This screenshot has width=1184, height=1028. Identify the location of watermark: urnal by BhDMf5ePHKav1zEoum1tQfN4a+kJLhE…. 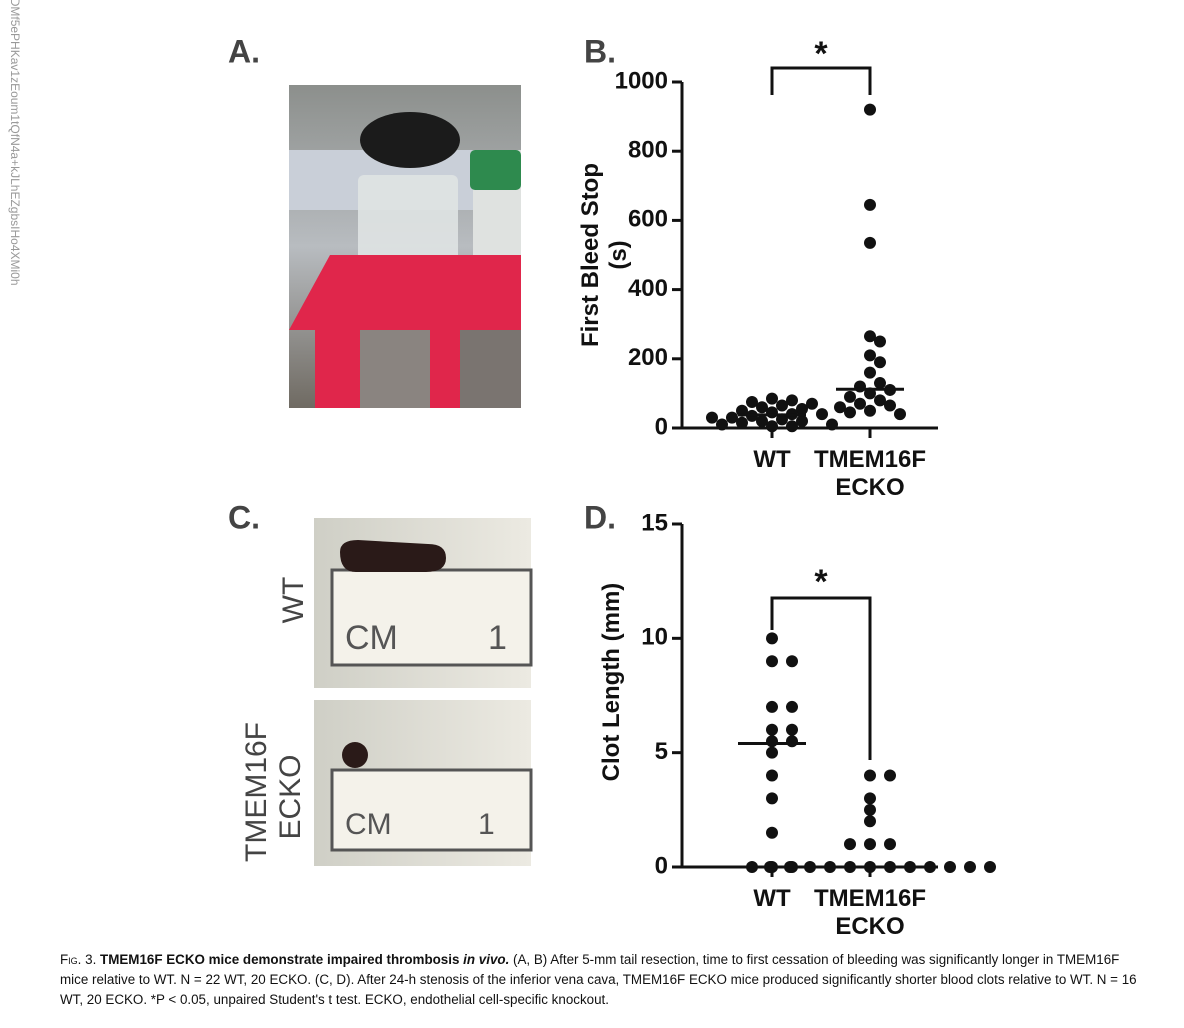
(15, 143).